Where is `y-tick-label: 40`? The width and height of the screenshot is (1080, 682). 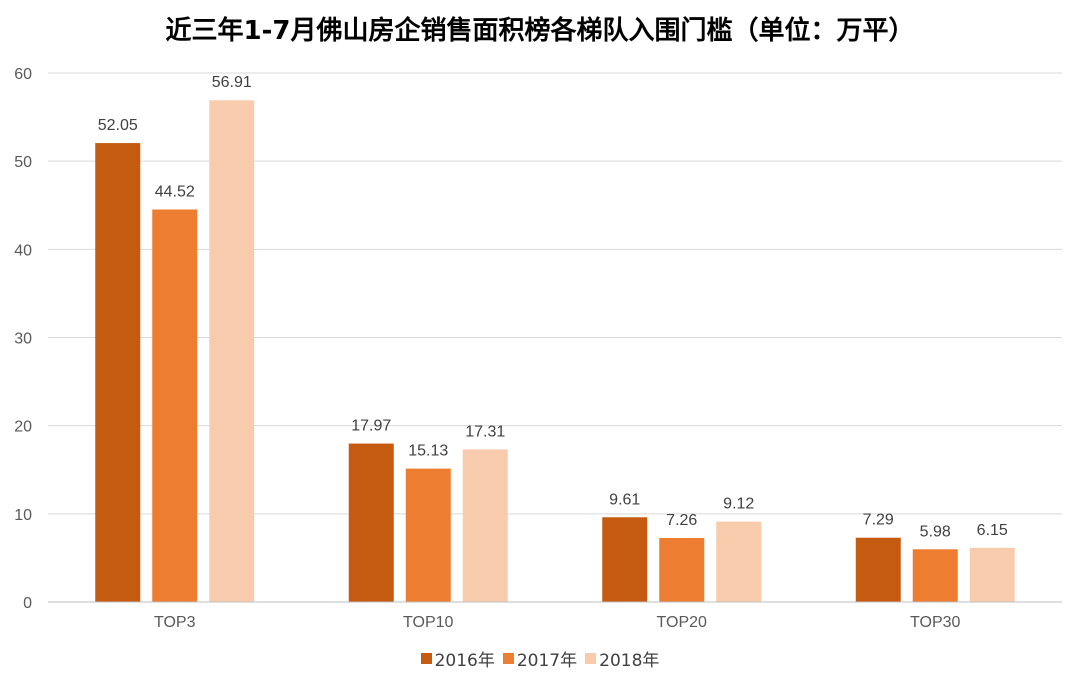
y-tick-label: 40 is located at coordinates (23, 250).